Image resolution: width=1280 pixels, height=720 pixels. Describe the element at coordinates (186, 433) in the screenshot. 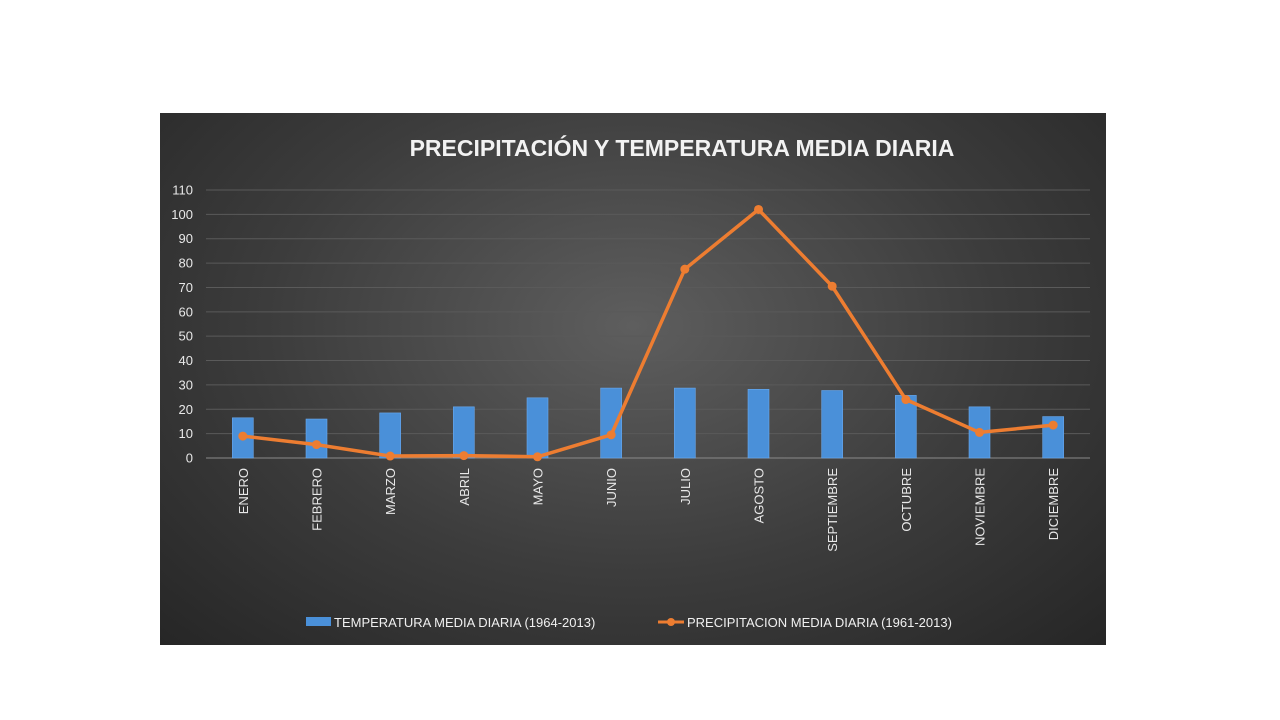

I see `y-tick-label: 10` at that location.